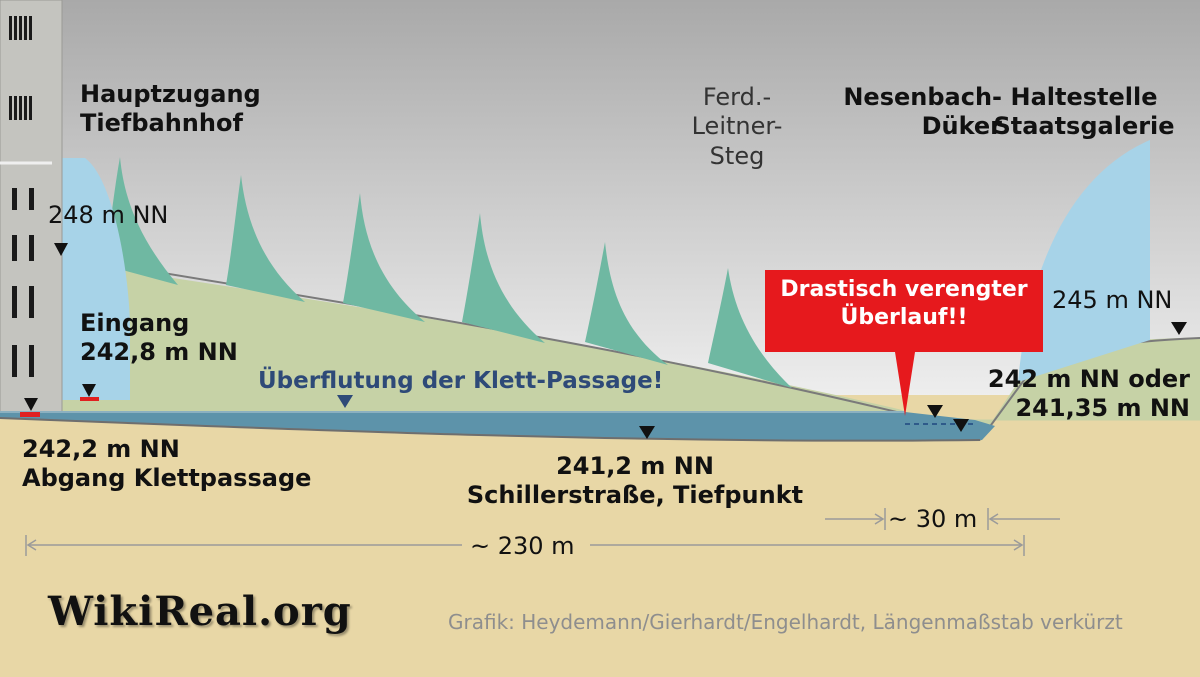 The width and height of the screenshot is (1200, 677). Describe the element at coordinates (200, 611) in the screenshot. I see `wikireal-logo: WikiReal.org` at that location.